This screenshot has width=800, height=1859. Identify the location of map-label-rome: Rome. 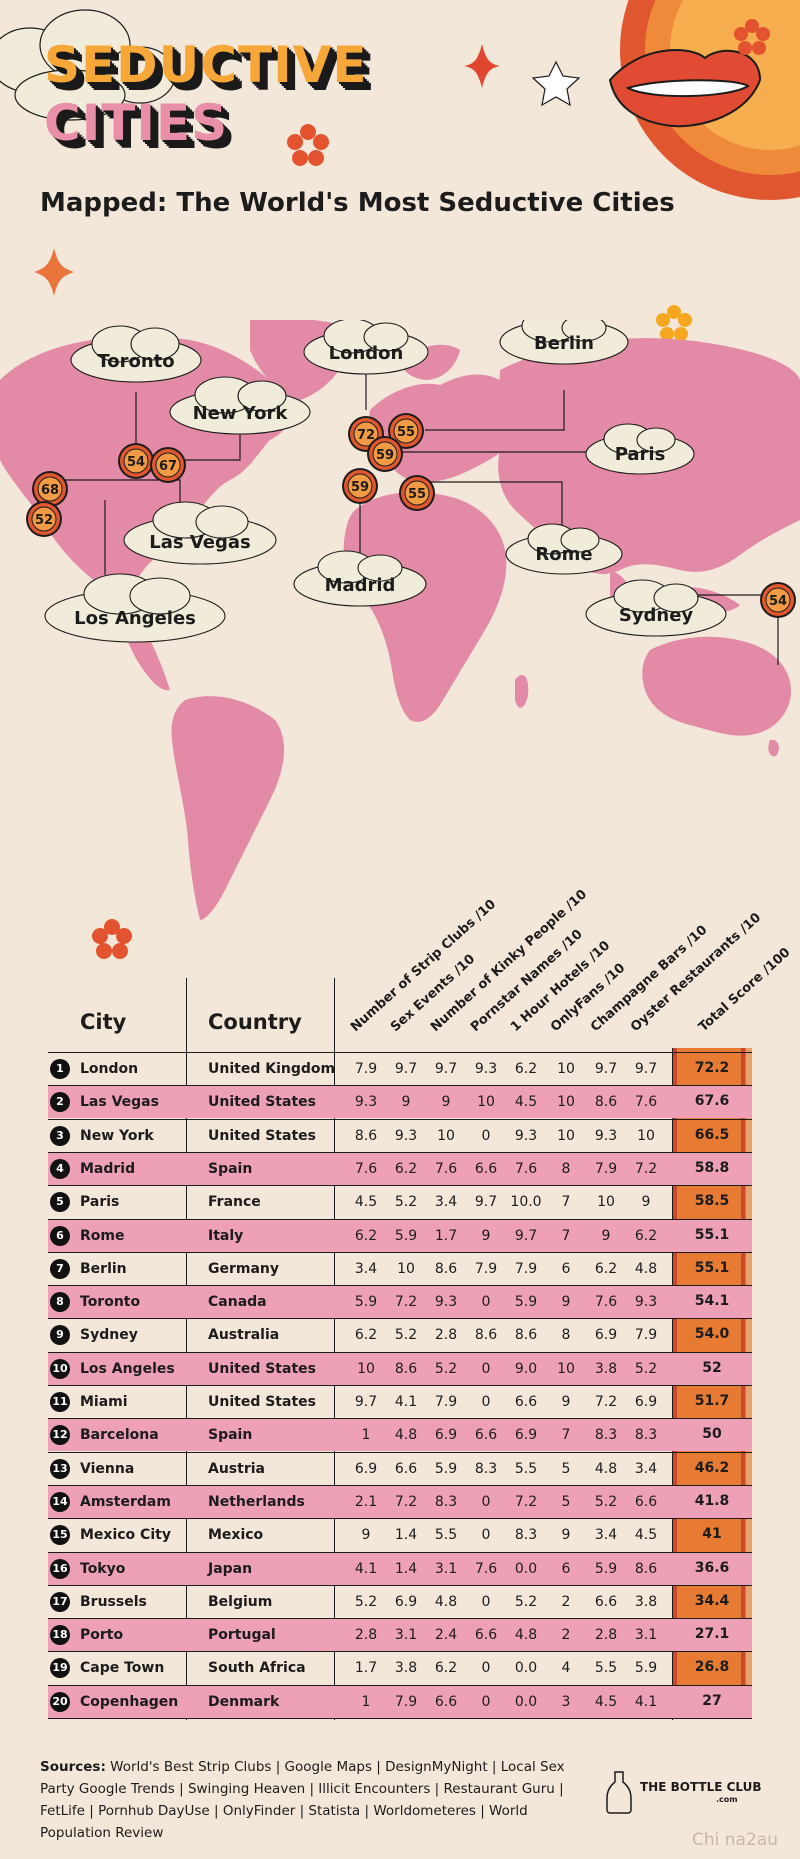
(563, 554).